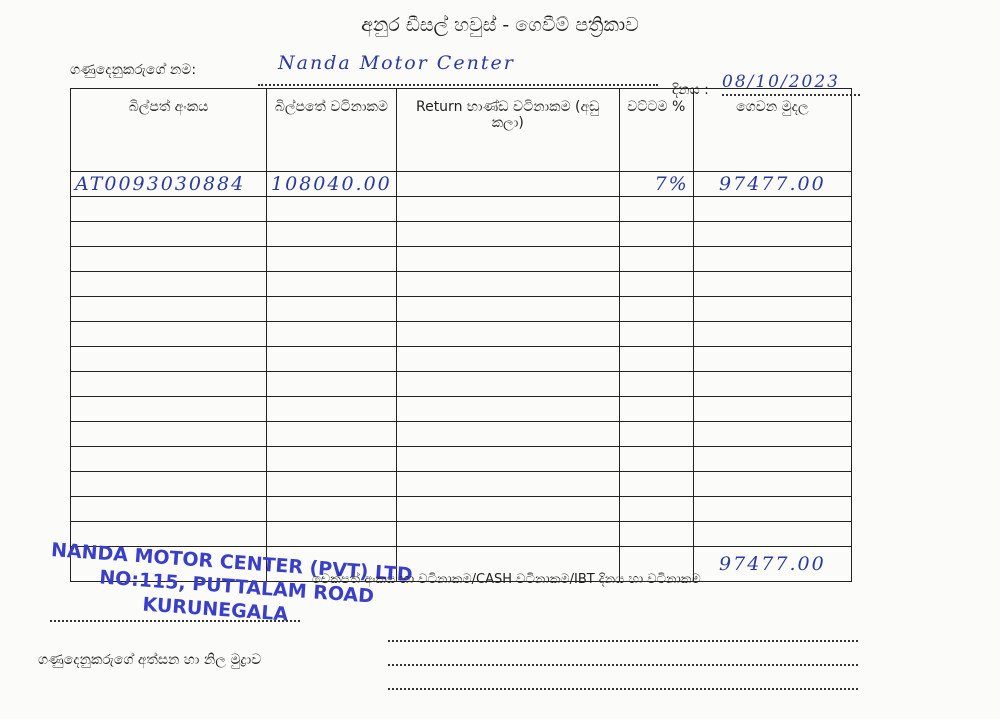  What do you see at coordinates (656, 184) in the screenshot?
I see `discount-cell: 7%` at bounding box center [656, 184].